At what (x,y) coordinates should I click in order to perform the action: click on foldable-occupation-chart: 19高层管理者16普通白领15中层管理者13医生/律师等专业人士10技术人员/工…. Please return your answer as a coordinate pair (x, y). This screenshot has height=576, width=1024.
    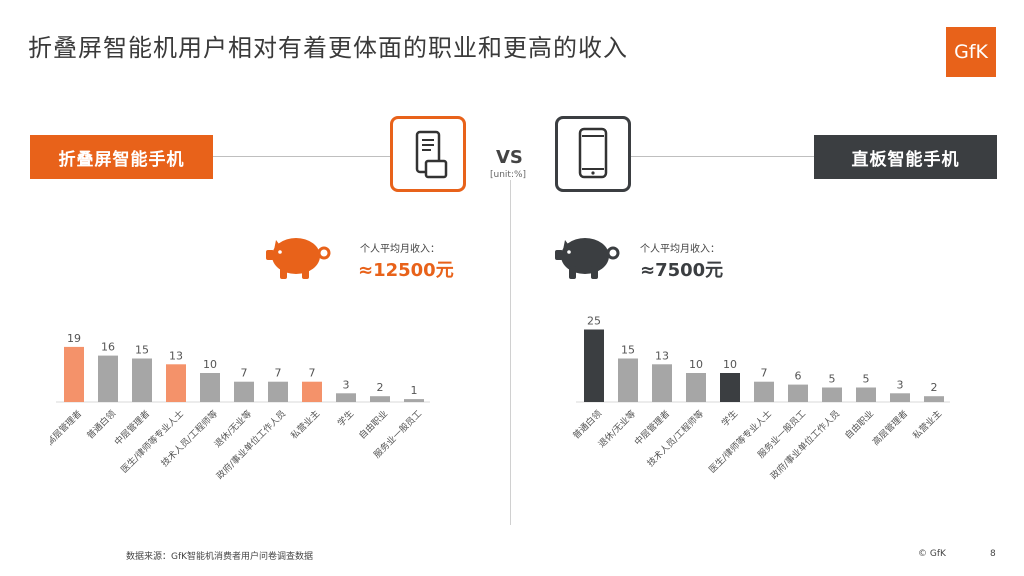
    Looking at the image, I should click on (240, 407).